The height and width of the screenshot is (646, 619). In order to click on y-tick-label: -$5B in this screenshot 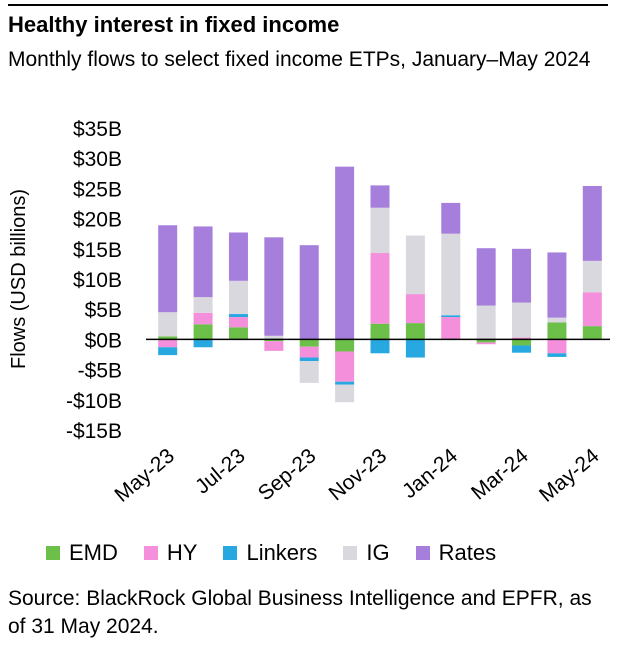, I will do `click(100, 371)`.